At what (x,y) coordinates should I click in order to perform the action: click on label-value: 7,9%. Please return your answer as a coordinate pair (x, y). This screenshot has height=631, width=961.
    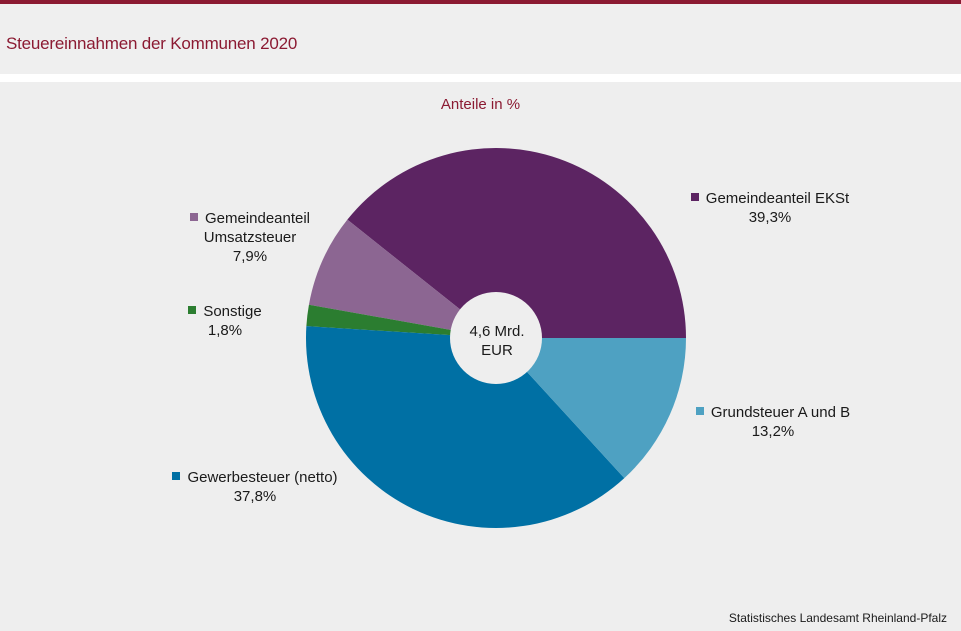
    Looking at the image, I should click on (250, 256).